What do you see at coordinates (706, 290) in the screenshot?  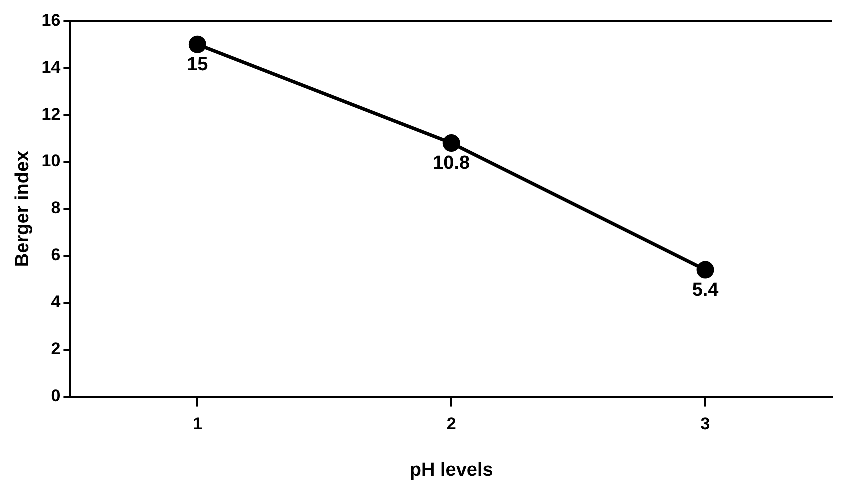 I see `data-label: 5.4` at bounding box center [706, 290].